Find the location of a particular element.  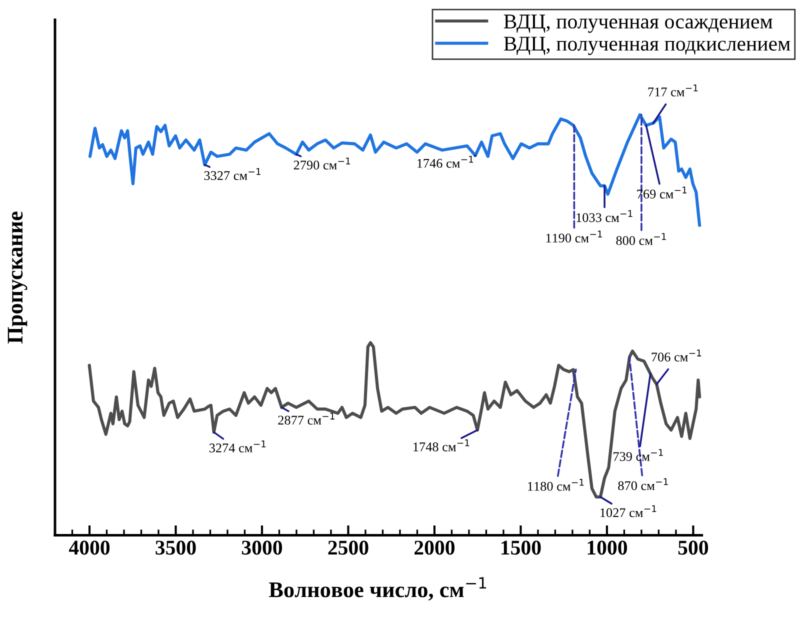

annotation: 2877 см$^{−1}$ is located at coordinates (306, 418).